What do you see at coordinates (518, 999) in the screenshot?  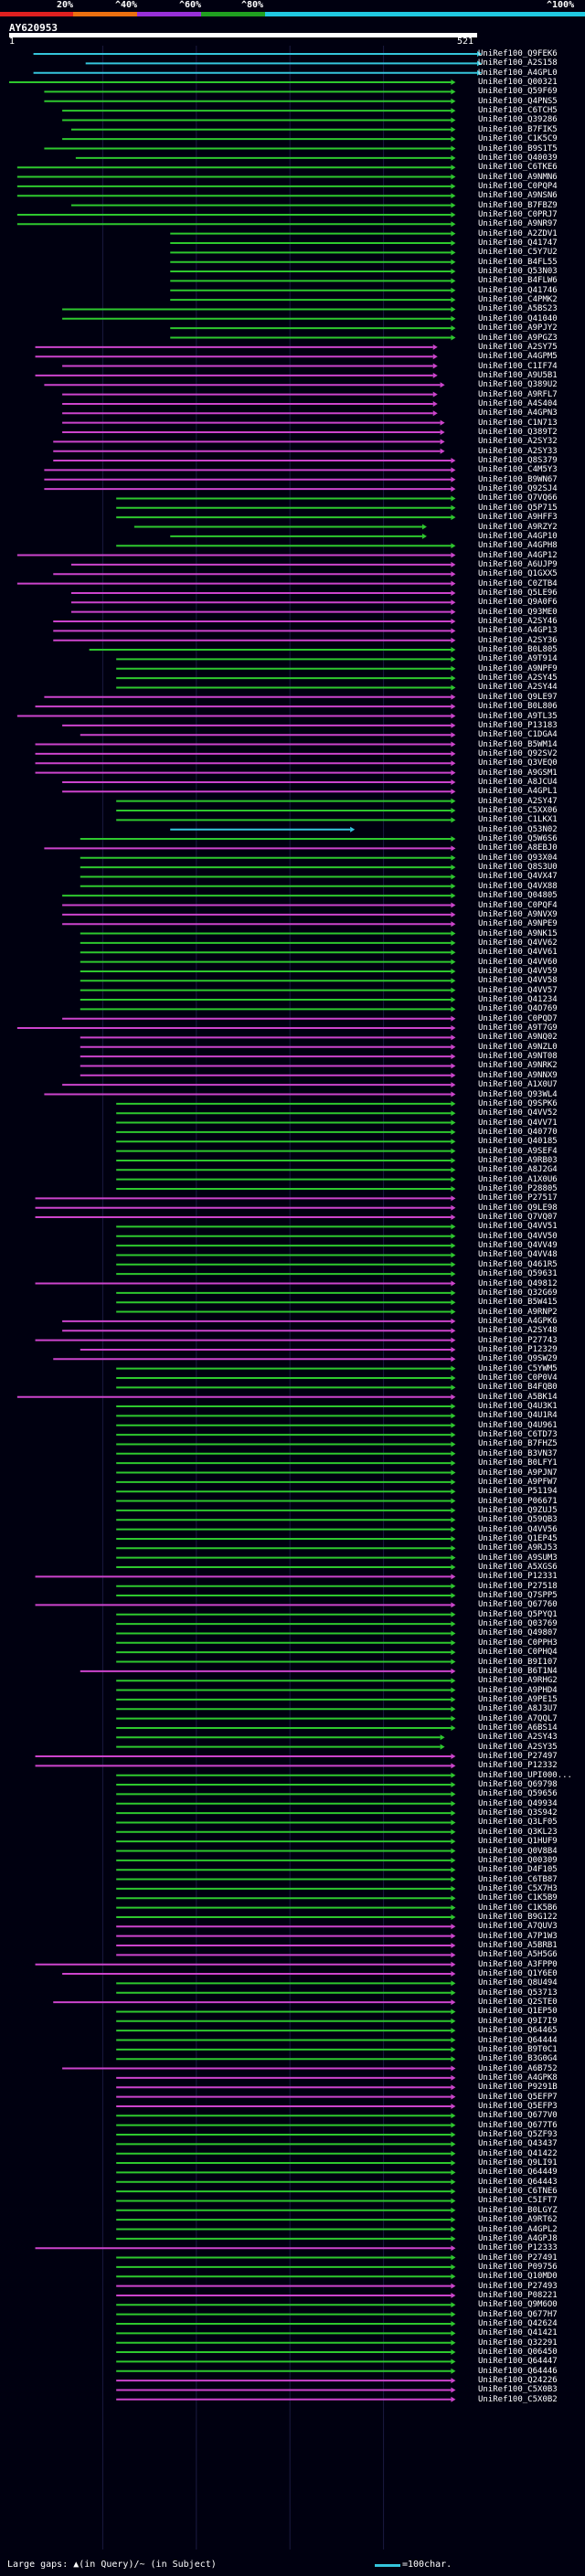 I see `hit-label-link: UniRef100_Q41234` at bounding box center [518, 999].